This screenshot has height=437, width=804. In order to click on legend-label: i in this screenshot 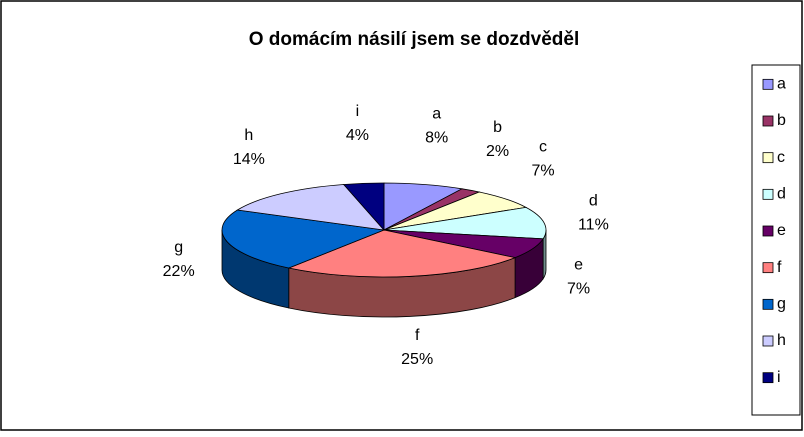, I will do `click(779, 377)`.